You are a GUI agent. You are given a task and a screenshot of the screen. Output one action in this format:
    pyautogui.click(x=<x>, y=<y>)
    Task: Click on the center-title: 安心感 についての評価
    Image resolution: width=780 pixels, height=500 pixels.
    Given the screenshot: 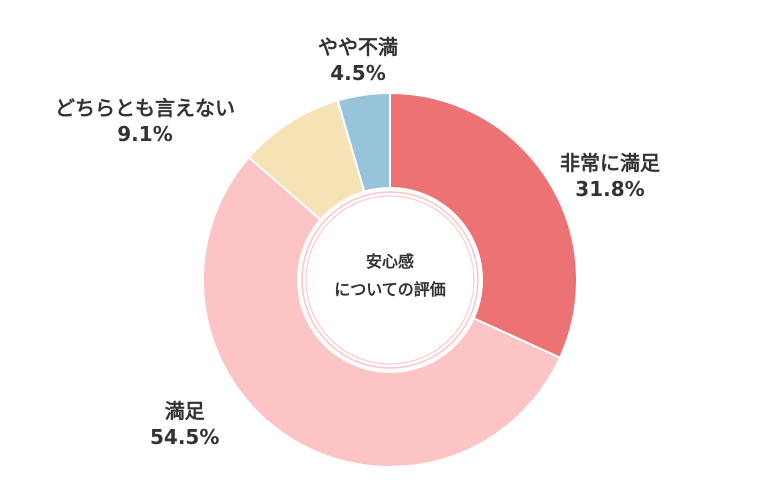 What is the action you would take?
    pyautogui.click(x=390, y=276)
    